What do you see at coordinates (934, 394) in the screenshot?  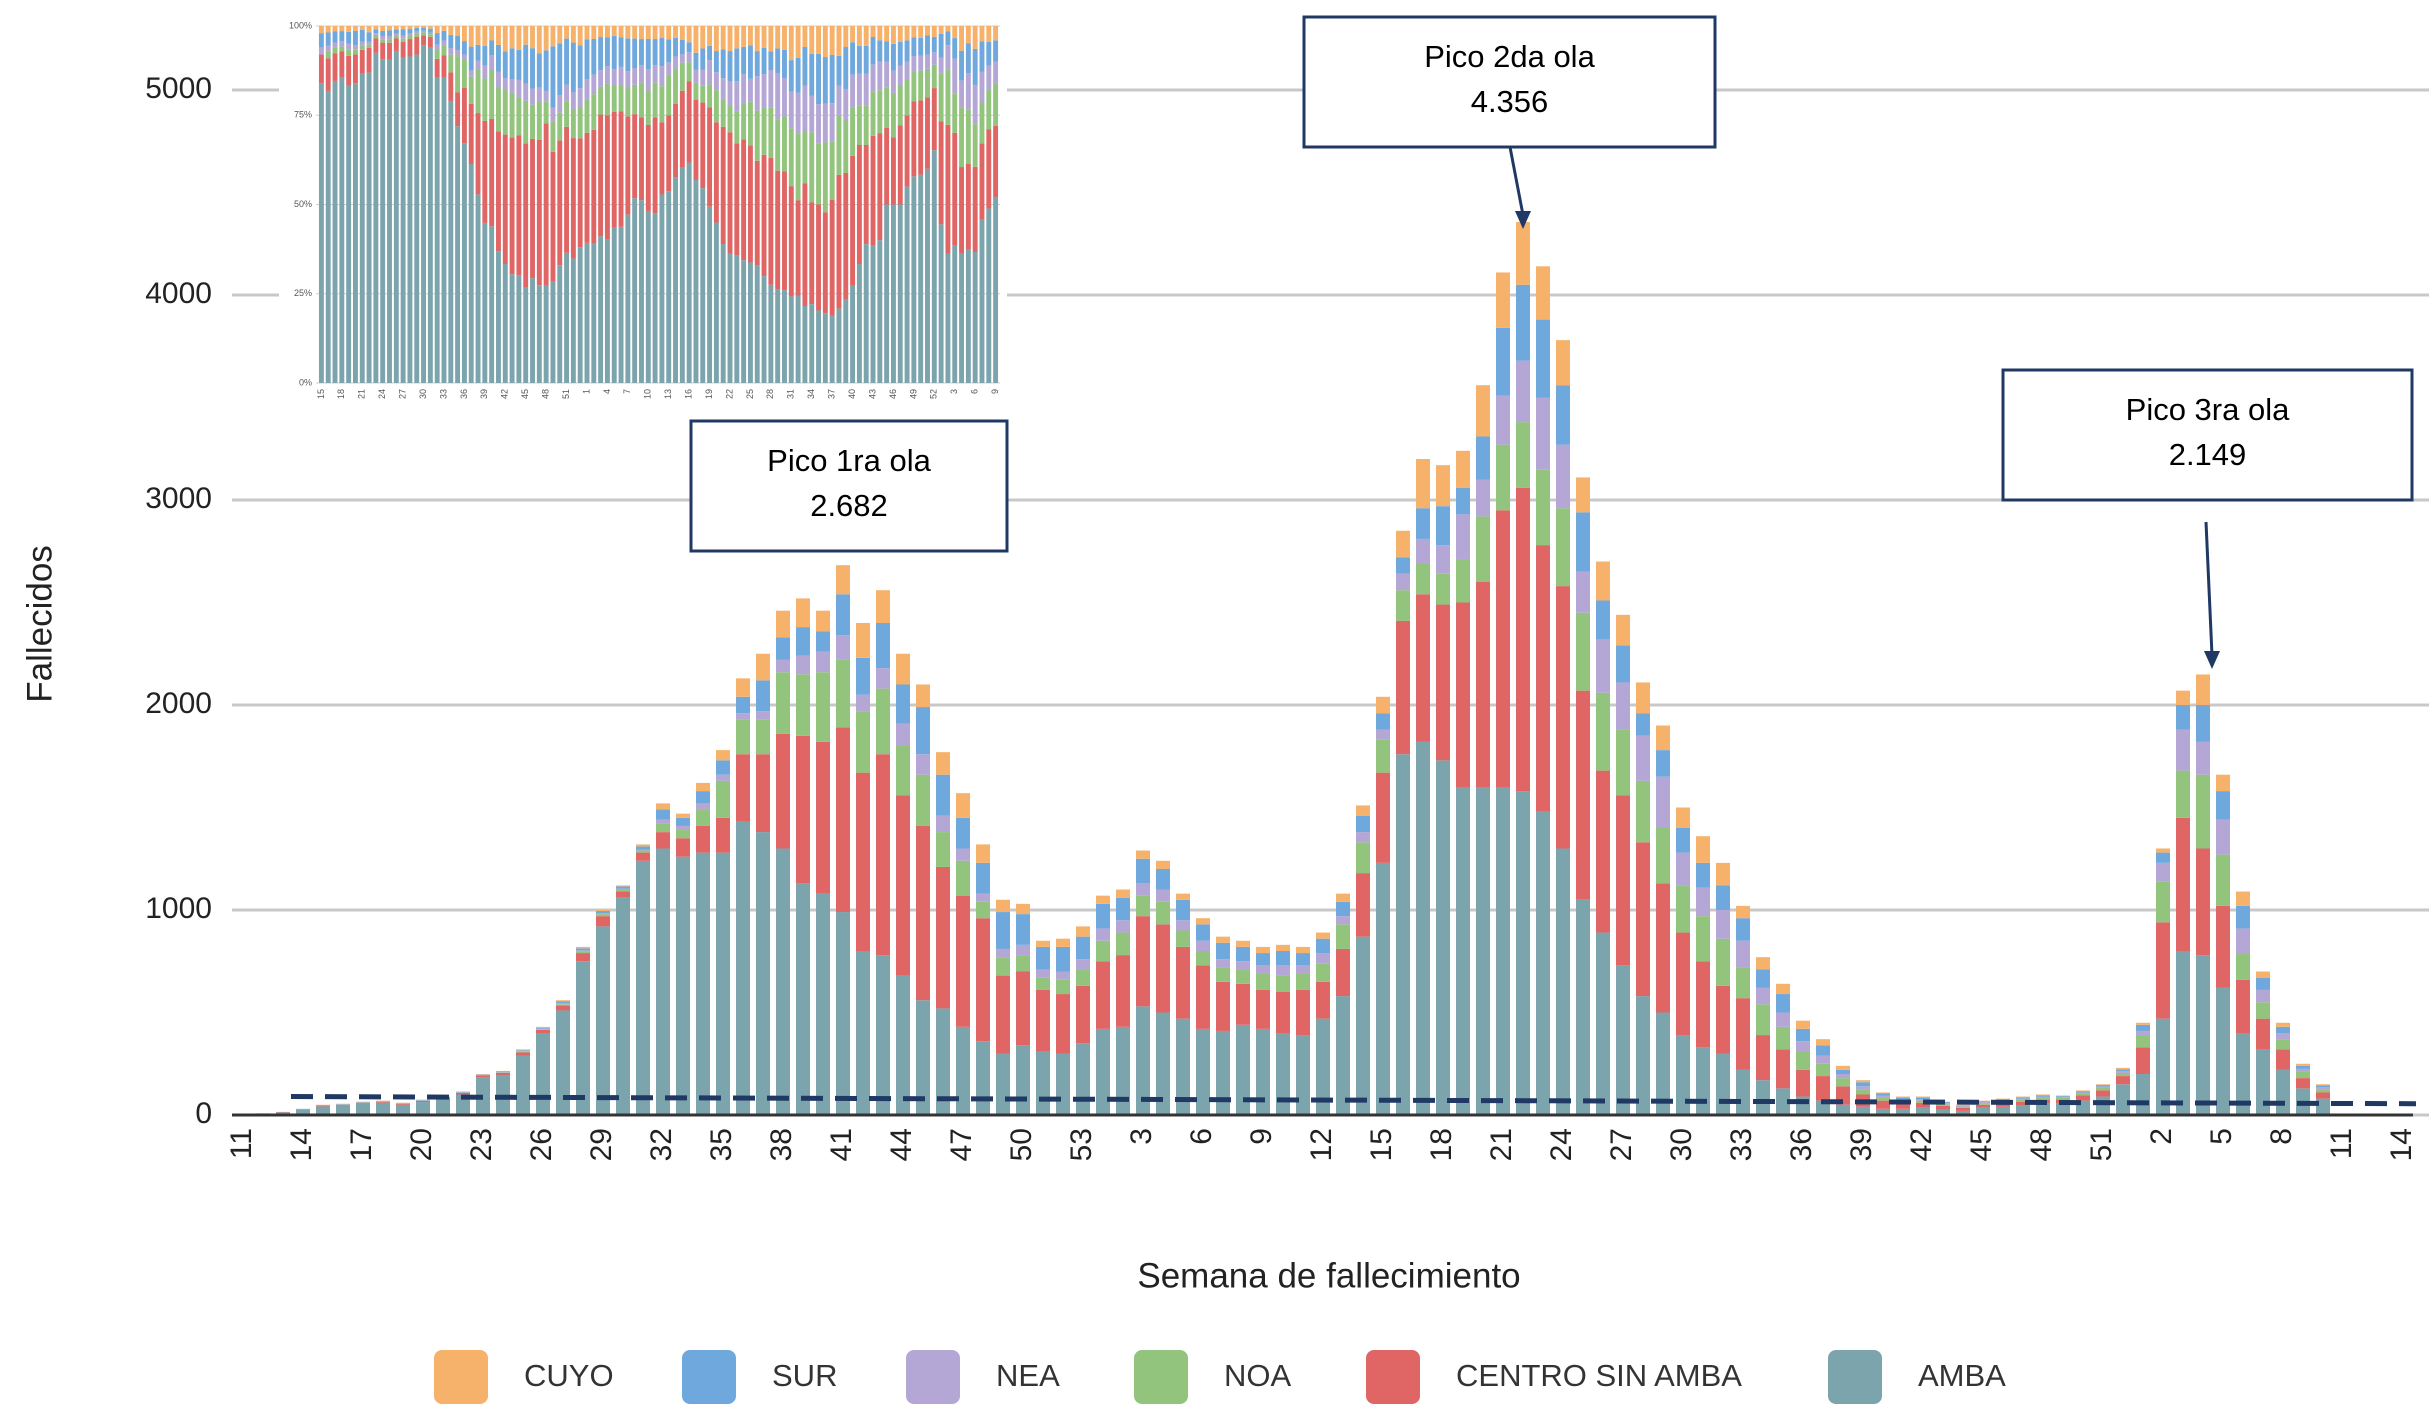 I see `x-tick-label: 52` at bounding box center [934, 394].